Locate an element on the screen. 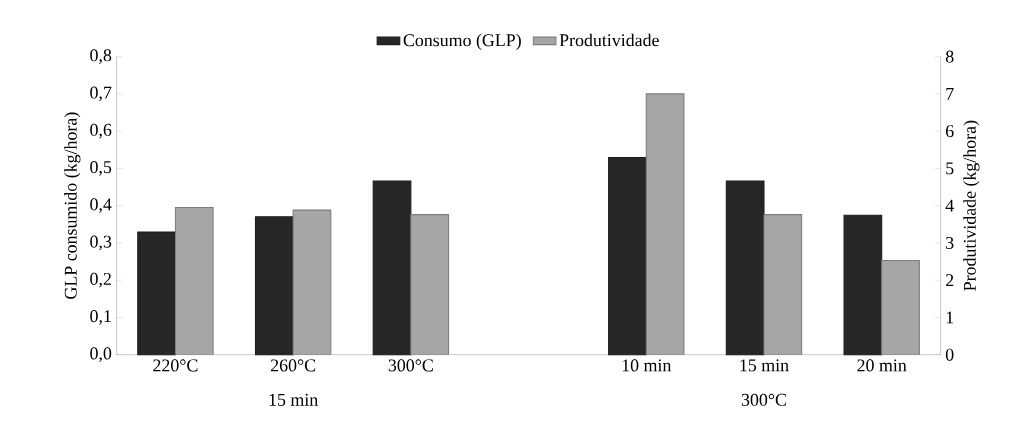 This screenshot has width=1026, height=438. y-tick-label: 0,3 is located at coordinates (101, 243).